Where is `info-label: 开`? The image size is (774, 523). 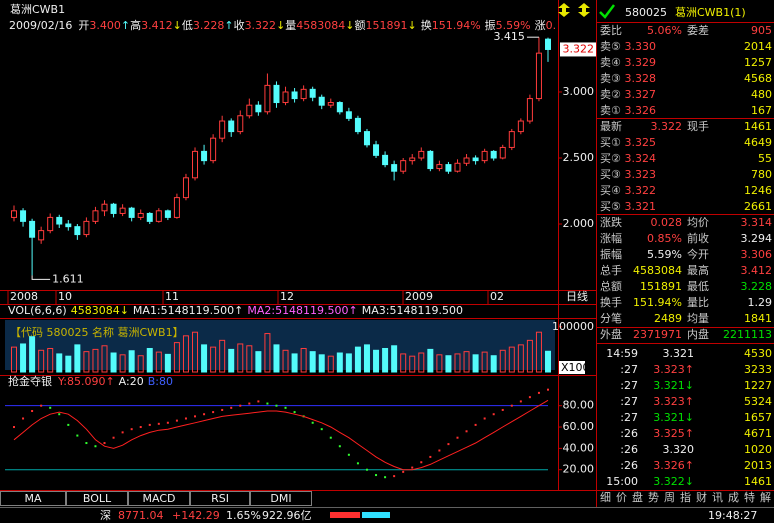 info-label: 开 is located at coordinates (83, 25).